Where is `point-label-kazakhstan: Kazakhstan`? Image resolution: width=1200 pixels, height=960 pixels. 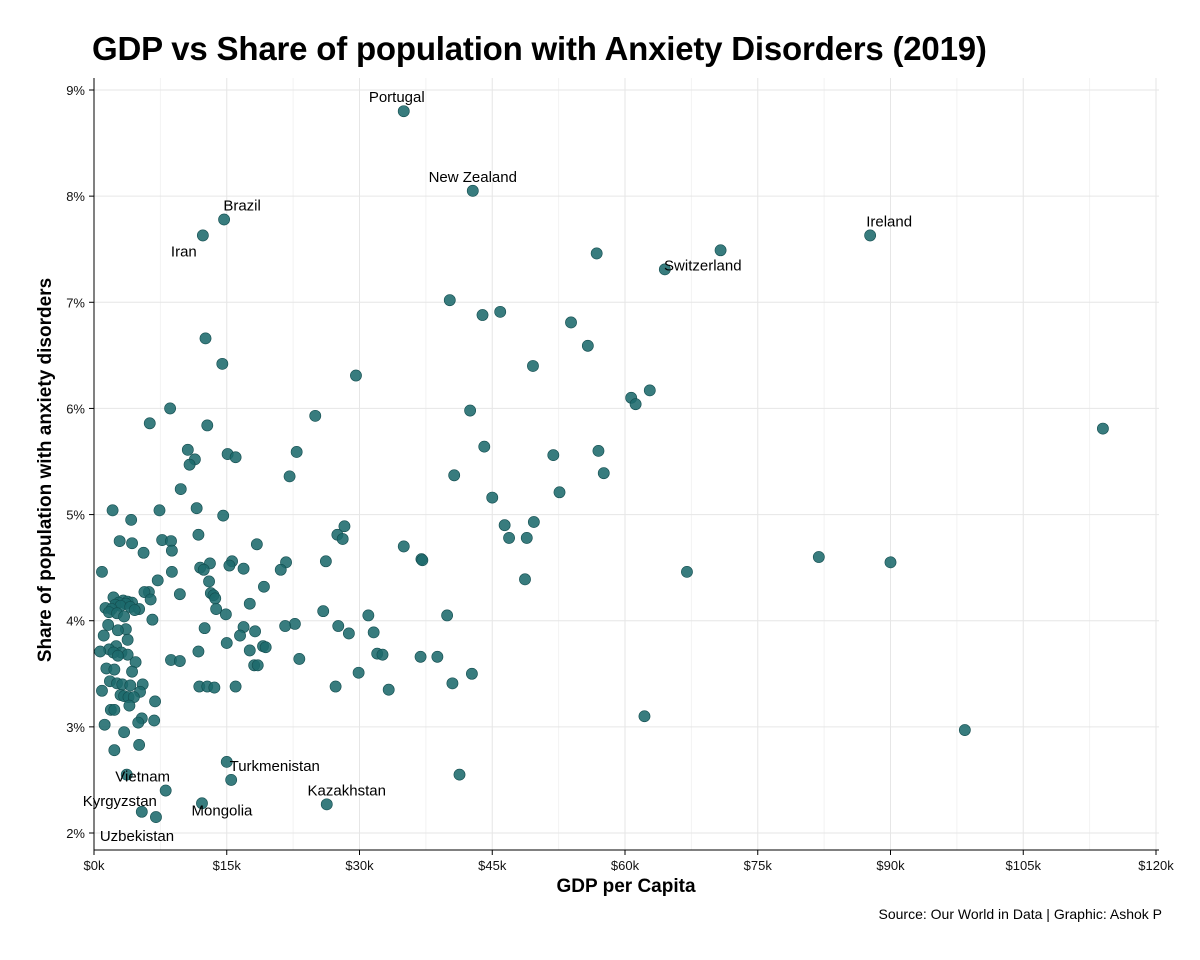
point-label-kazakhstan: Kazakhstan is located at coordinates (347, 790).